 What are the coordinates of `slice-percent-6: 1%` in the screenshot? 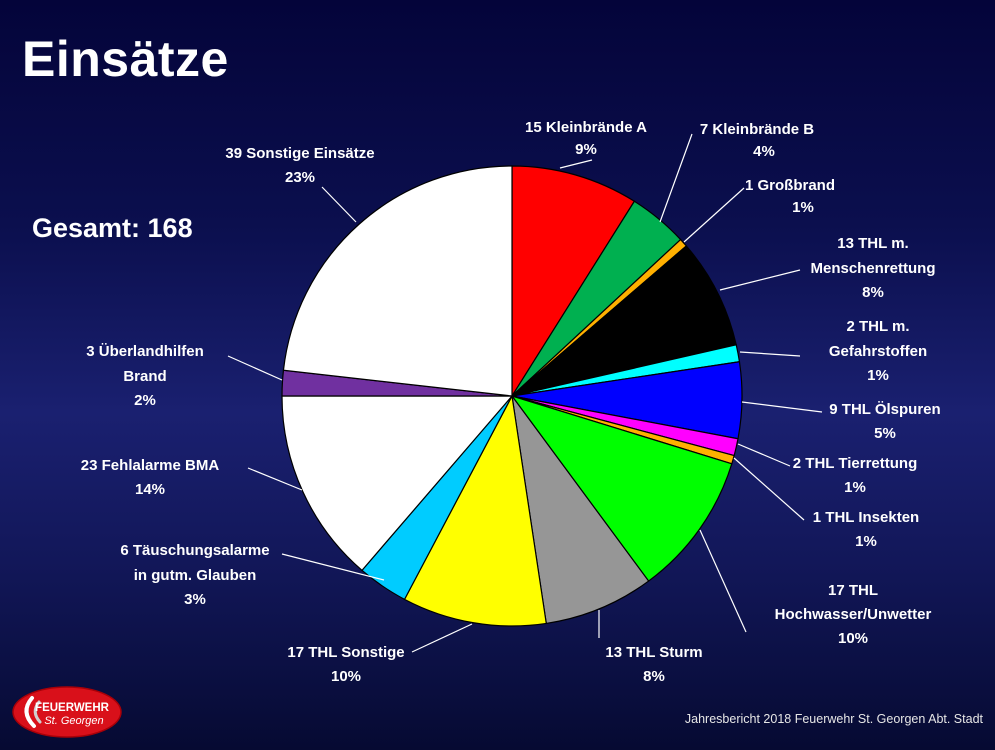 It's located at (855, 487).